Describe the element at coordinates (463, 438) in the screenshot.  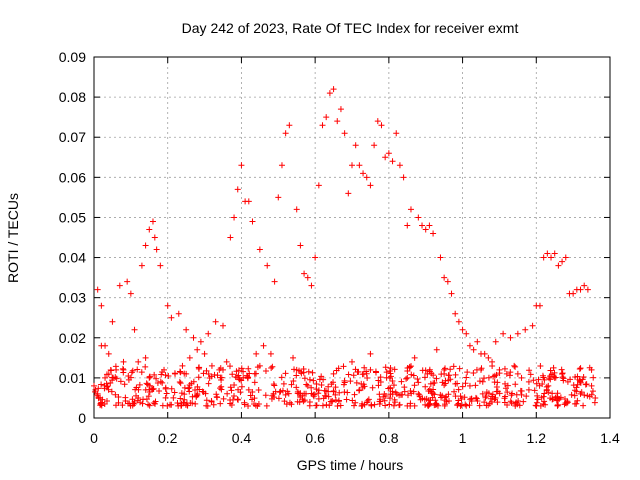
I see `x-tick-label: 1` at that location.